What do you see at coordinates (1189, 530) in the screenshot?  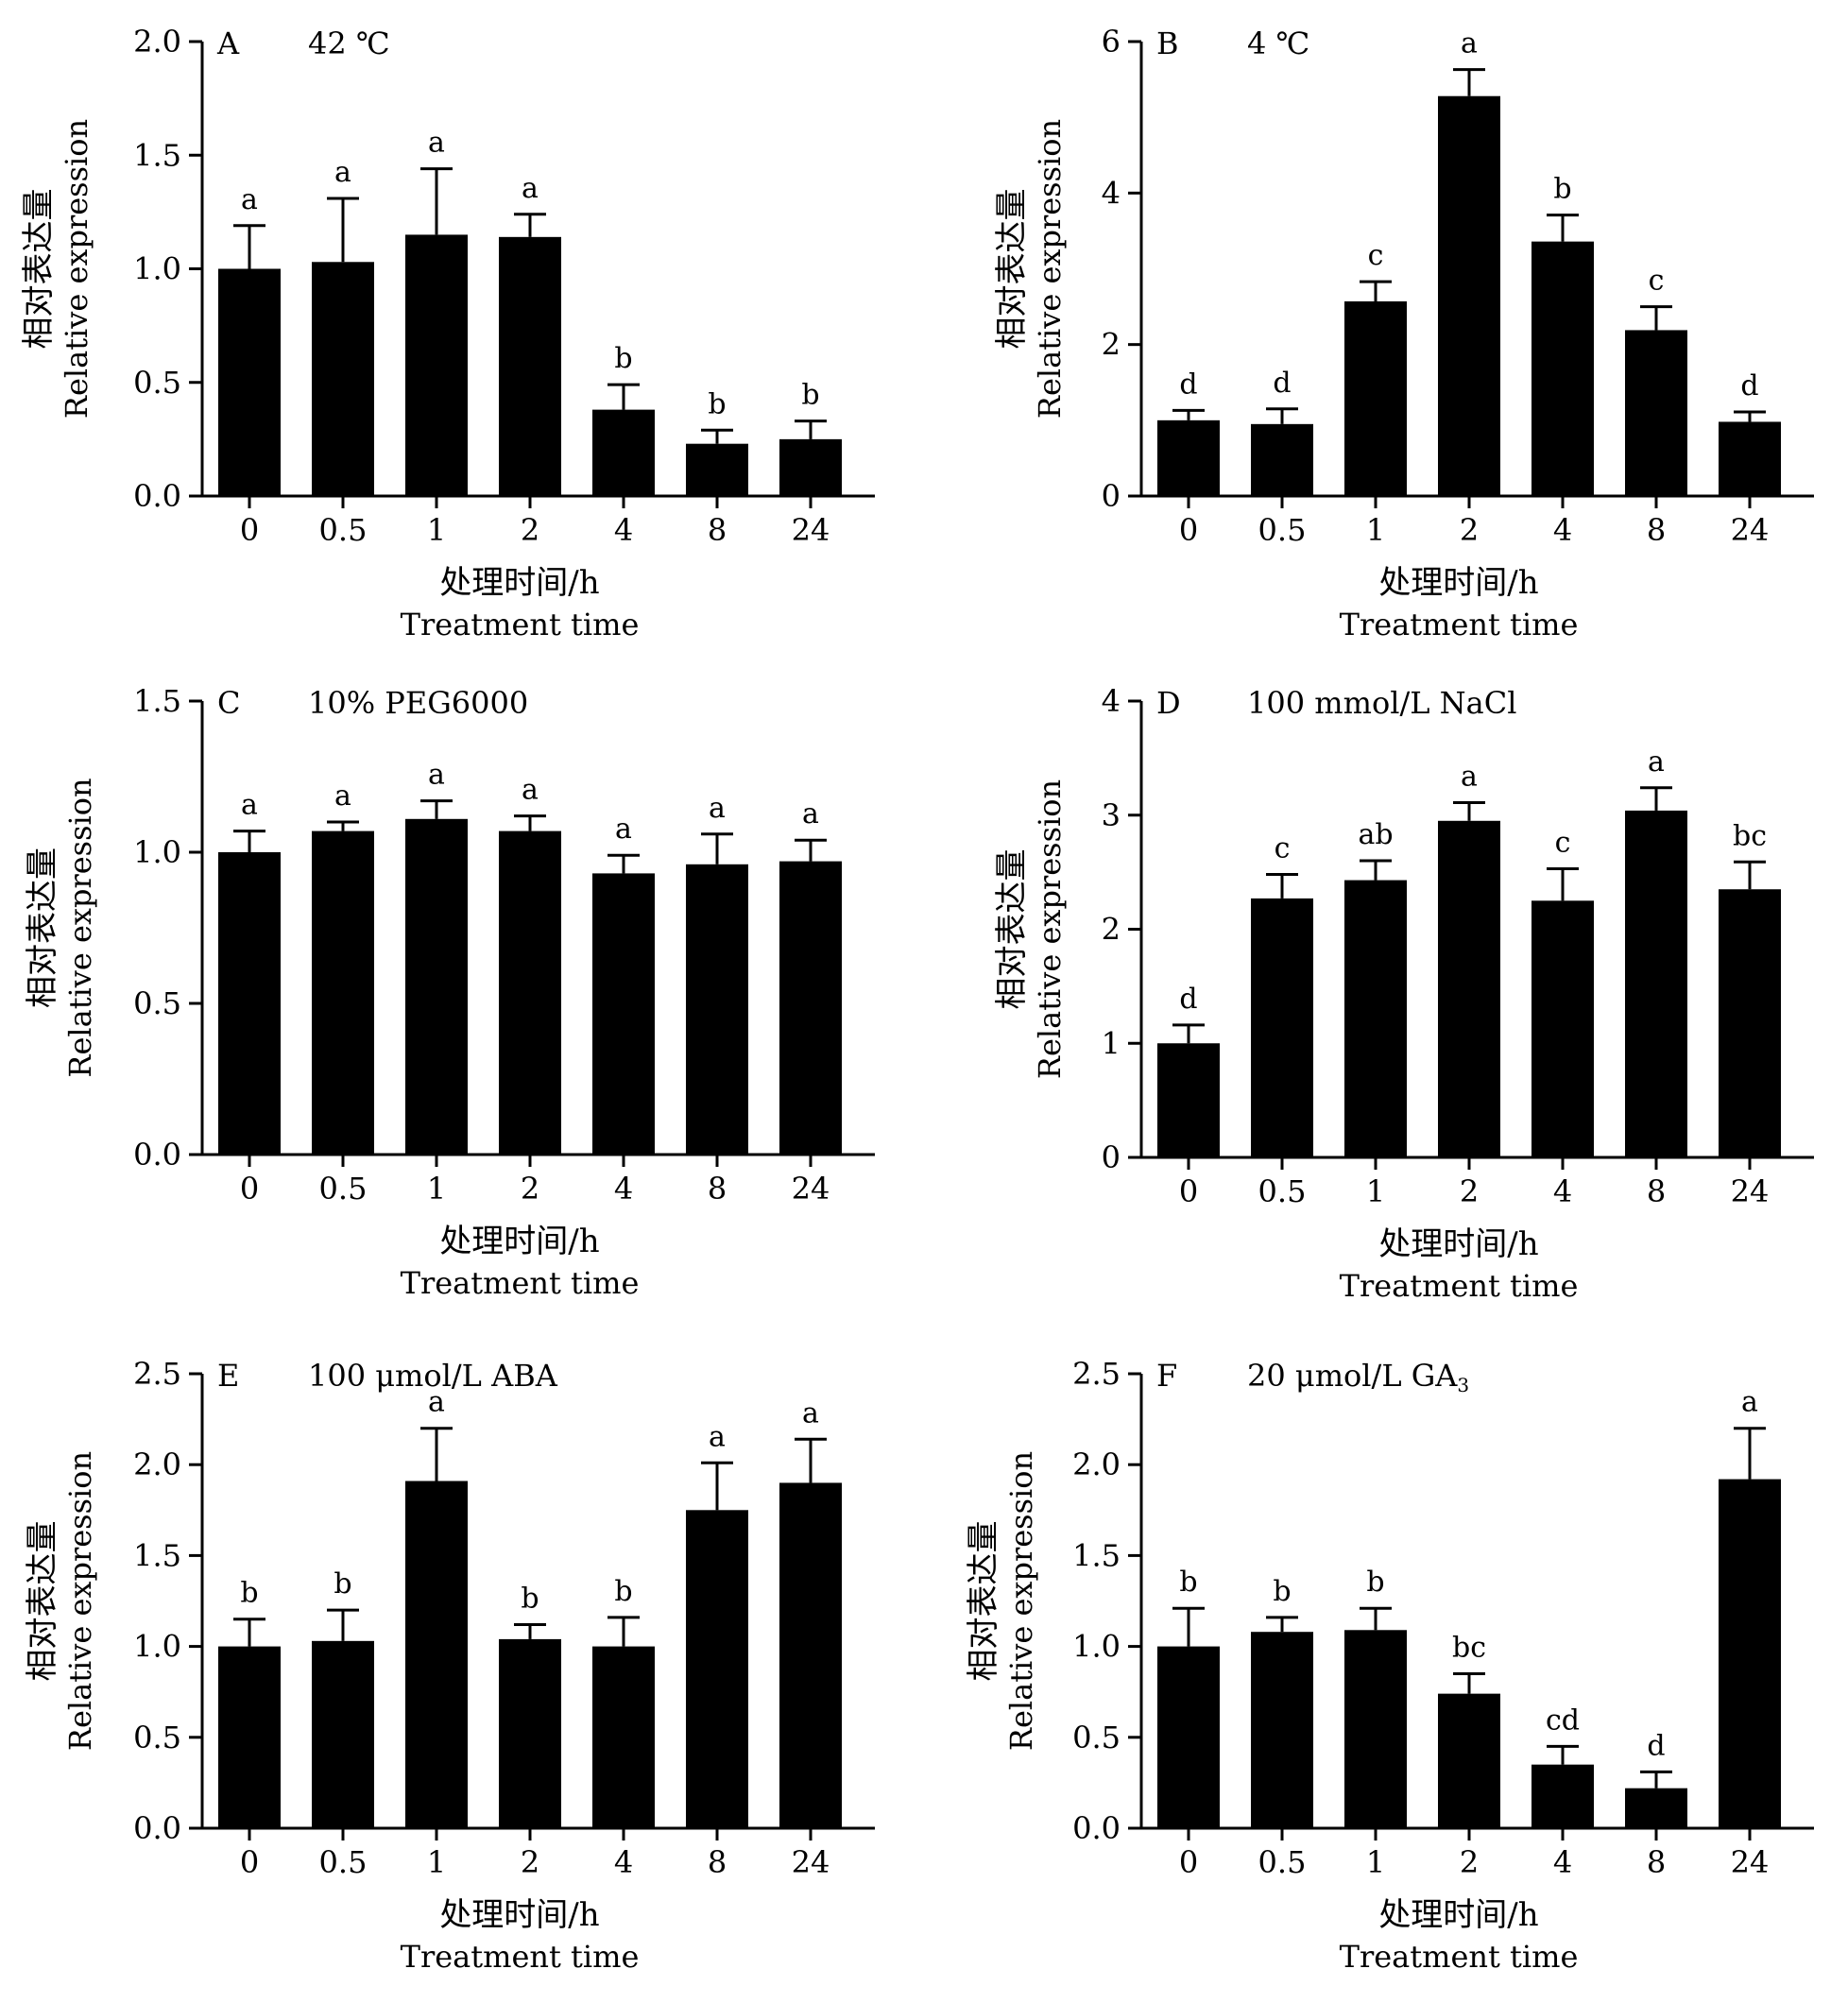 I see `x-tick-label: 0` at bounding box center [1189, 530].